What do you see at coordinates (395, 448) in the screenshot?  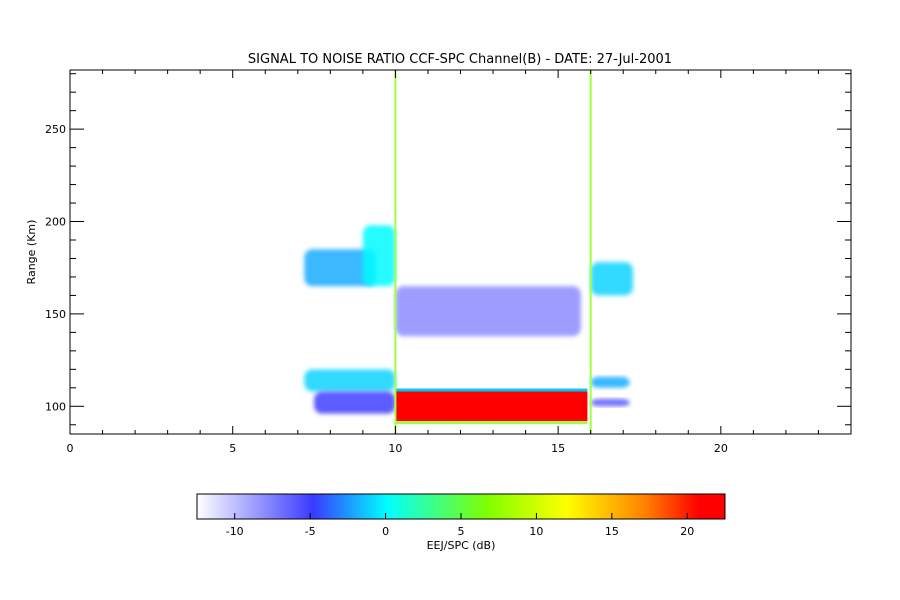 I see `x-tick-label: 10` at bounding box center [395, 448].